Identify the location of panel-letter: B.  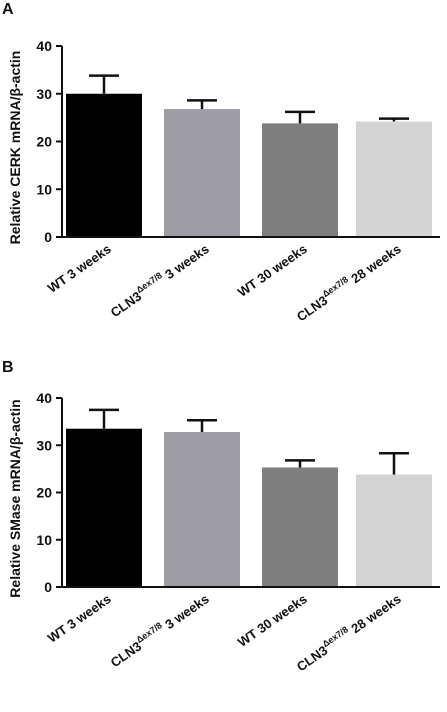
(8, 367).